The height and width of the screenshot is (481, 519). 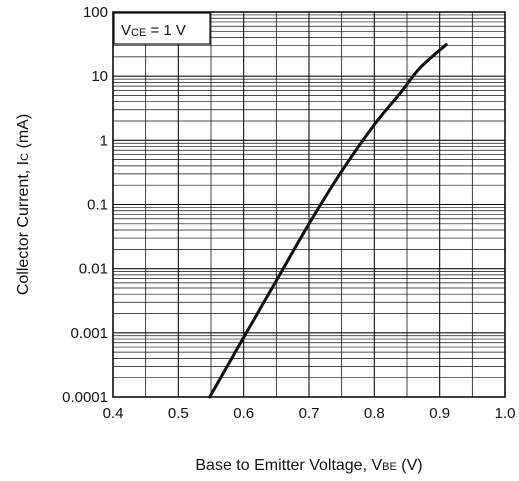 What do you see at coordinates (104, 140) in the screenshot?
I see `y-tick-label: 1` at bounding box center [104, 140].